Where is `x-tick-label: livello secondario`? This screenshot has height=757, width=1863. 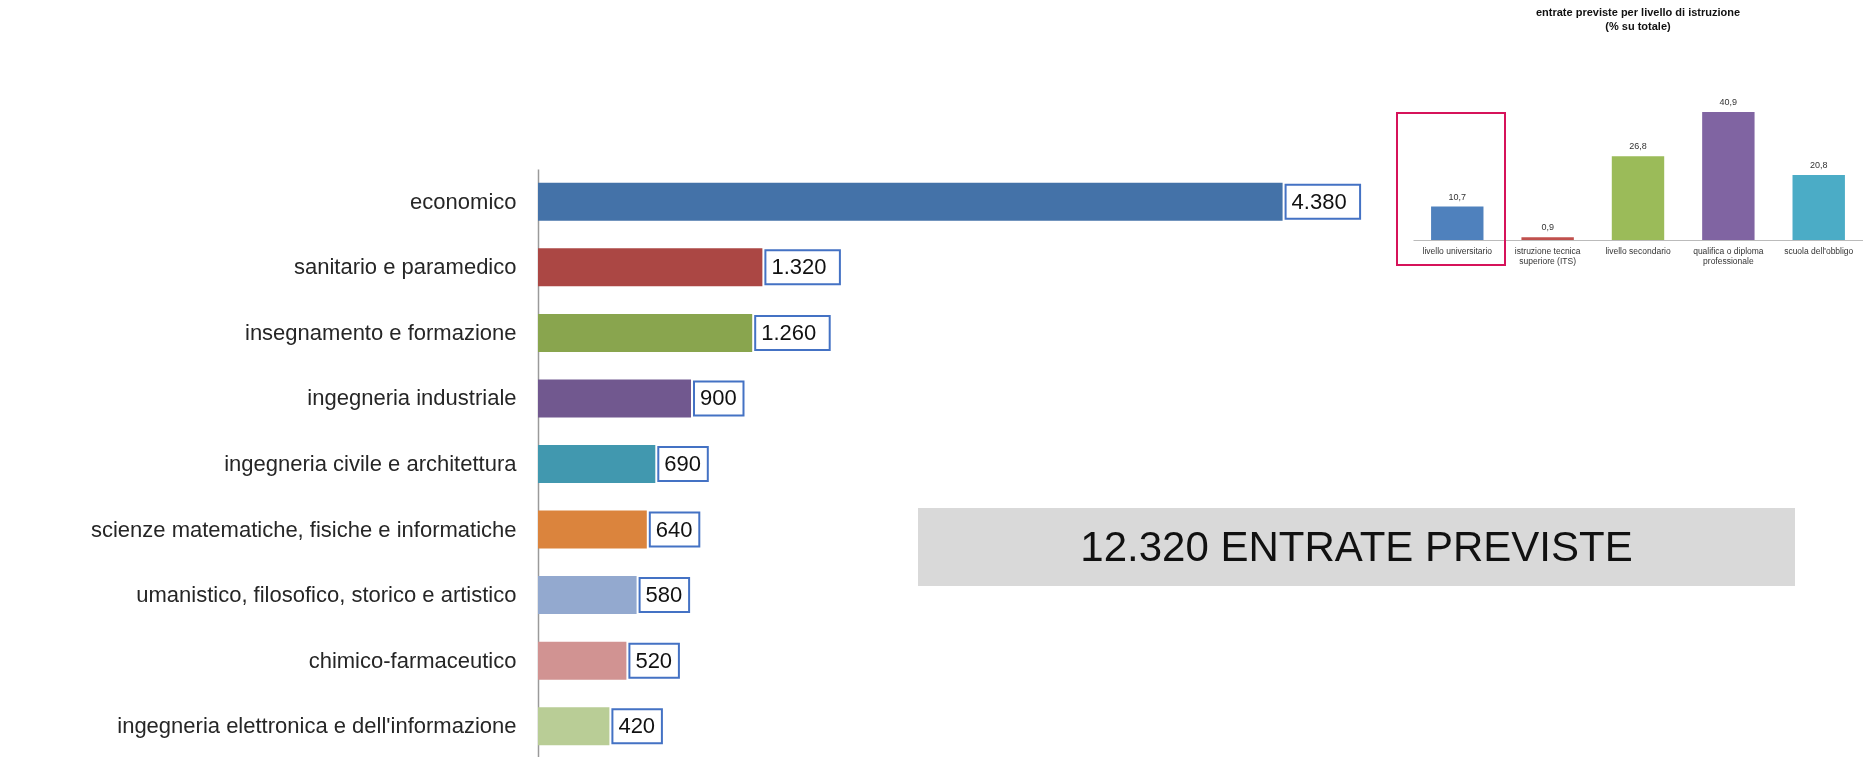
x-tick-label: livello secondario is located at coordinates (1638, 250).